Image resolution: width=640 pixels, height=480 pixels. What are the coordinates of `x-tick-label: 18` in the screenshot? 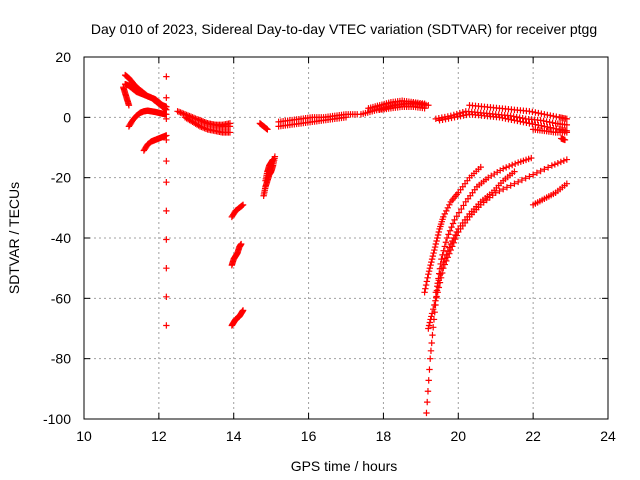 It's located at (384, 436).